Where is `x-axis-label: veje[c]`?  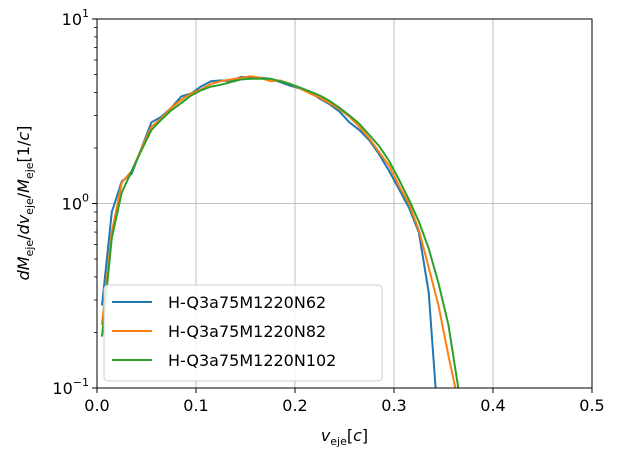
x-axis-label: veje[c] is located at coordinates (344, 437).